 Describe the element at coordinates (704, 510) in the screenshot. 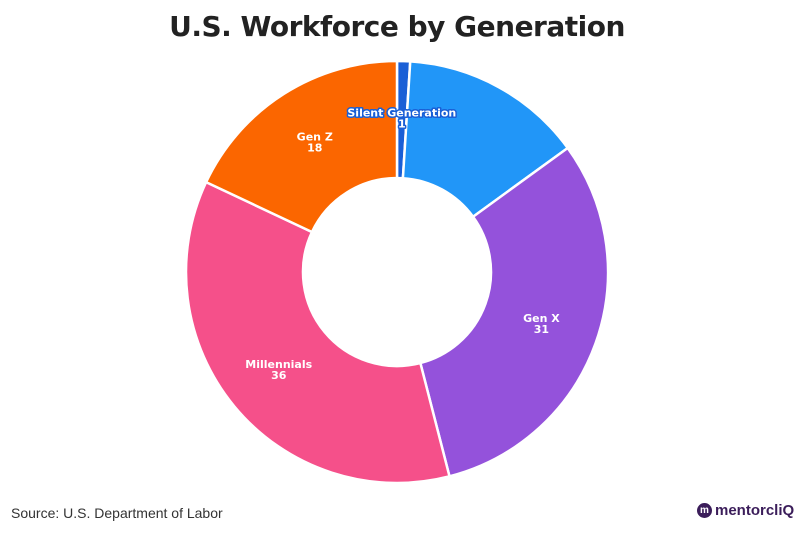

I see `logo-mark-icon: m` at that location.